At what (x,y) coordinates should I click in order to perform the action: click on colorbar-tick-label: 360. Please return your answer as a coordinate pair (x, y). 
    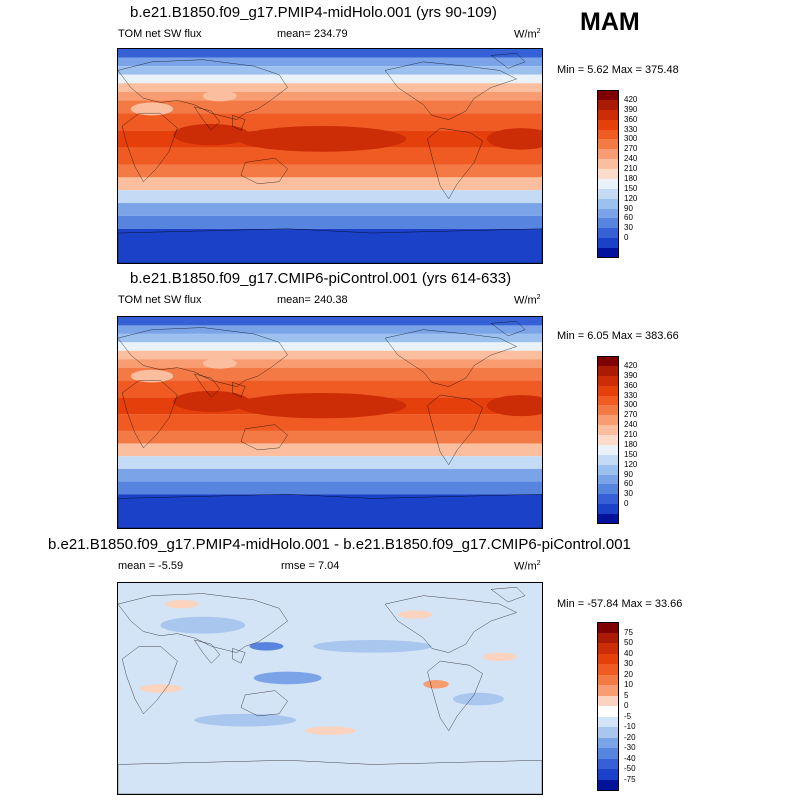
    Looking at the image, I should click on (631, 119).